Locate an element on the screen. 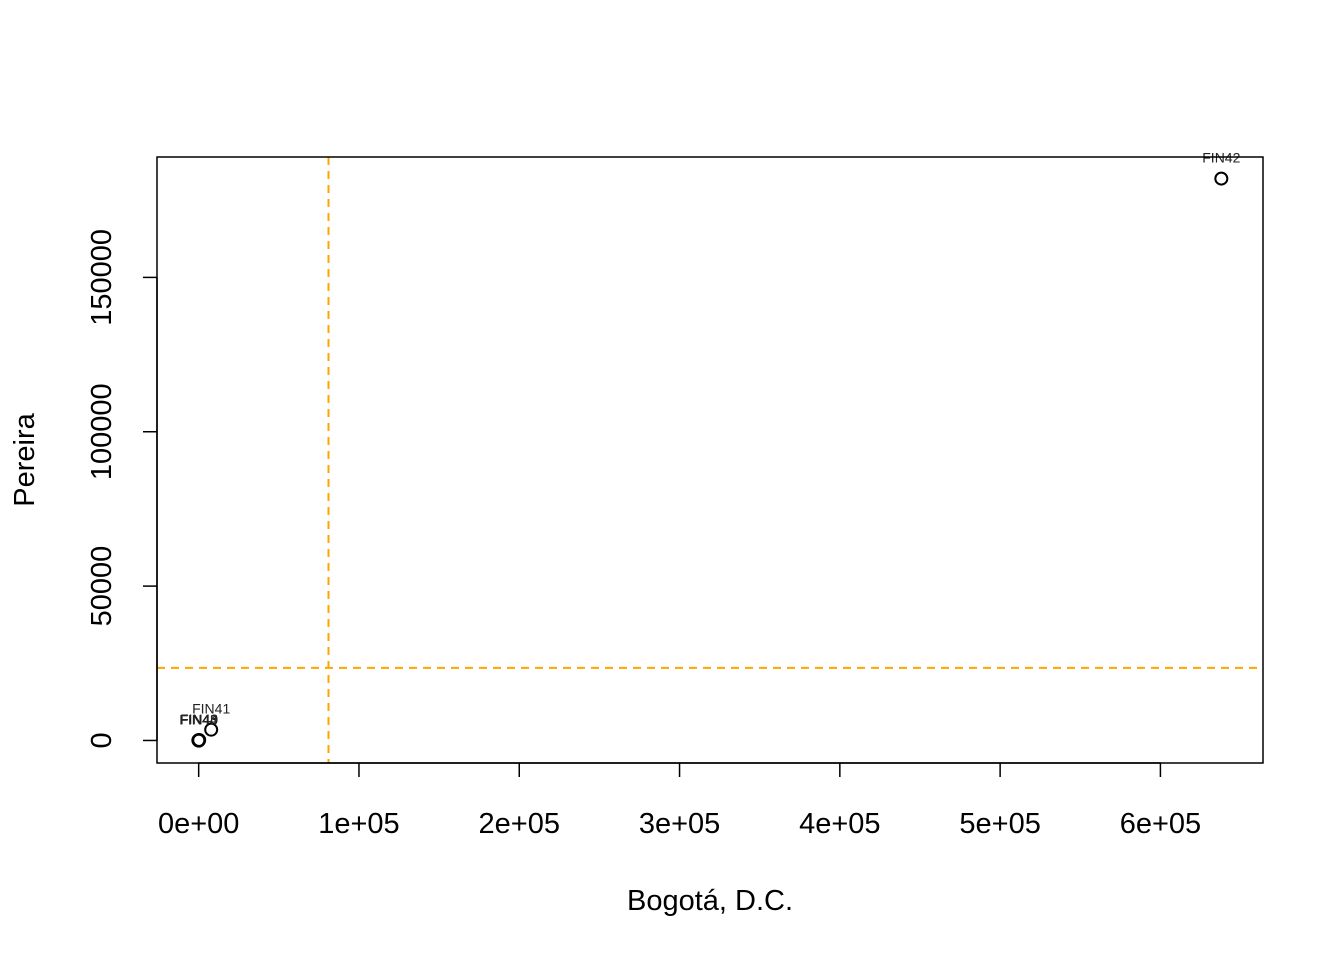 This screenshot has width=1344, height=965. x-tick-label: 2e+05 is located at coordinates (519, 824).